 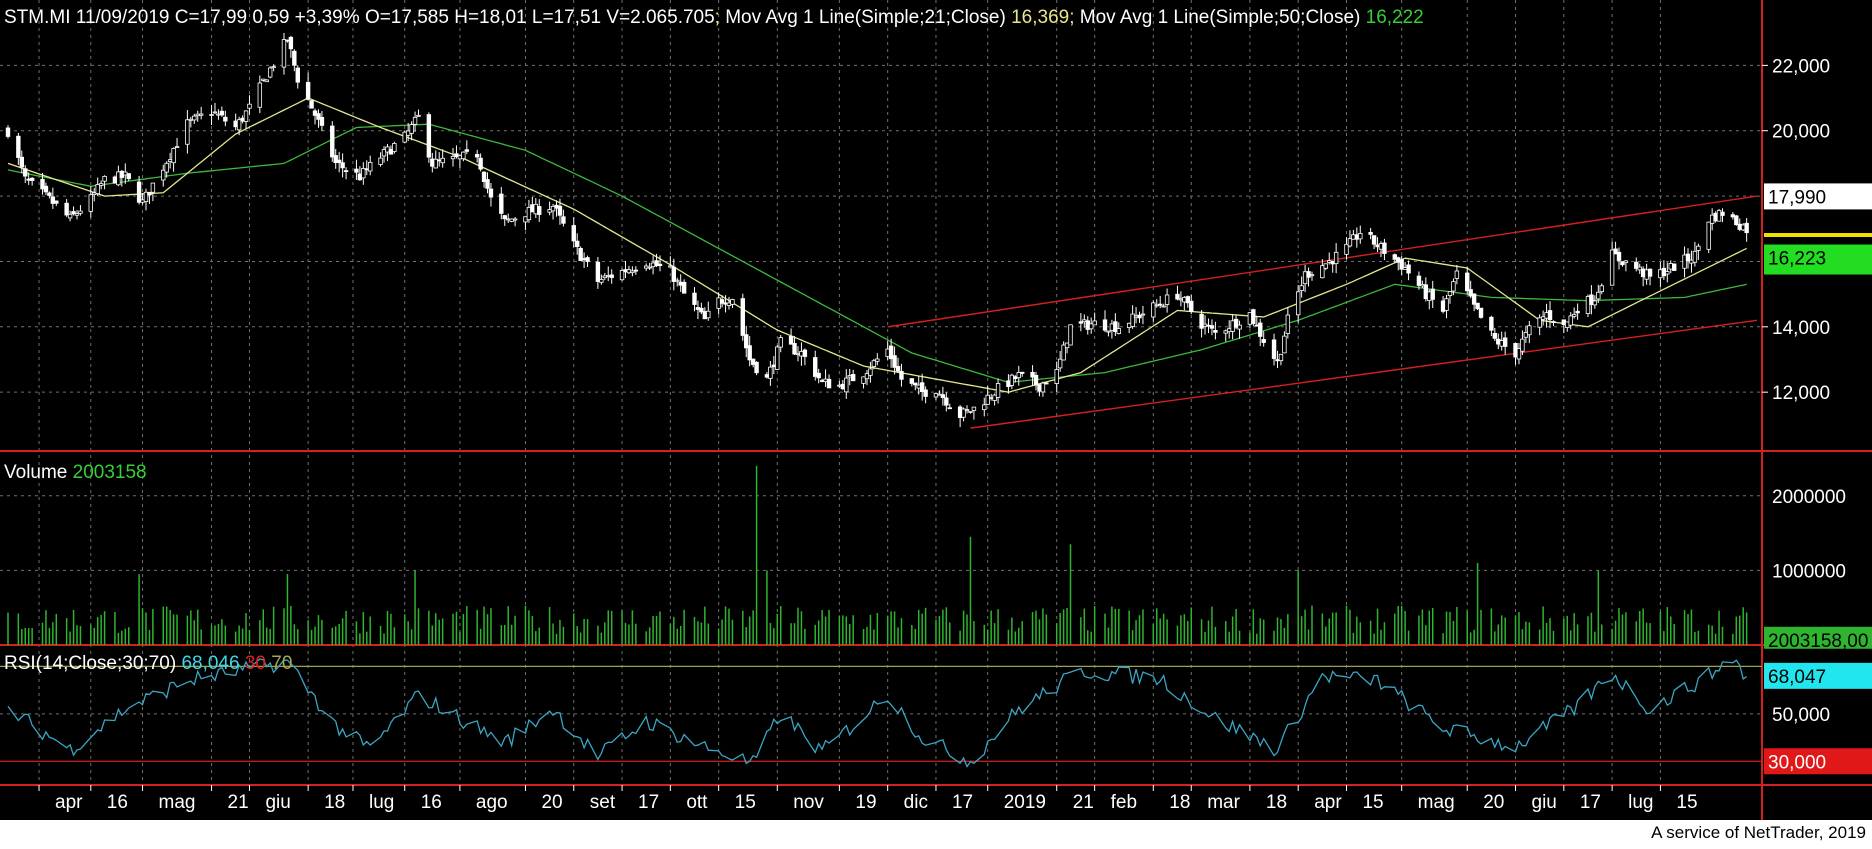 What do you see at coordinates (238, 802) in the screenshot?
I see `time-tick-label: 21` at bounding box center [238, 802].